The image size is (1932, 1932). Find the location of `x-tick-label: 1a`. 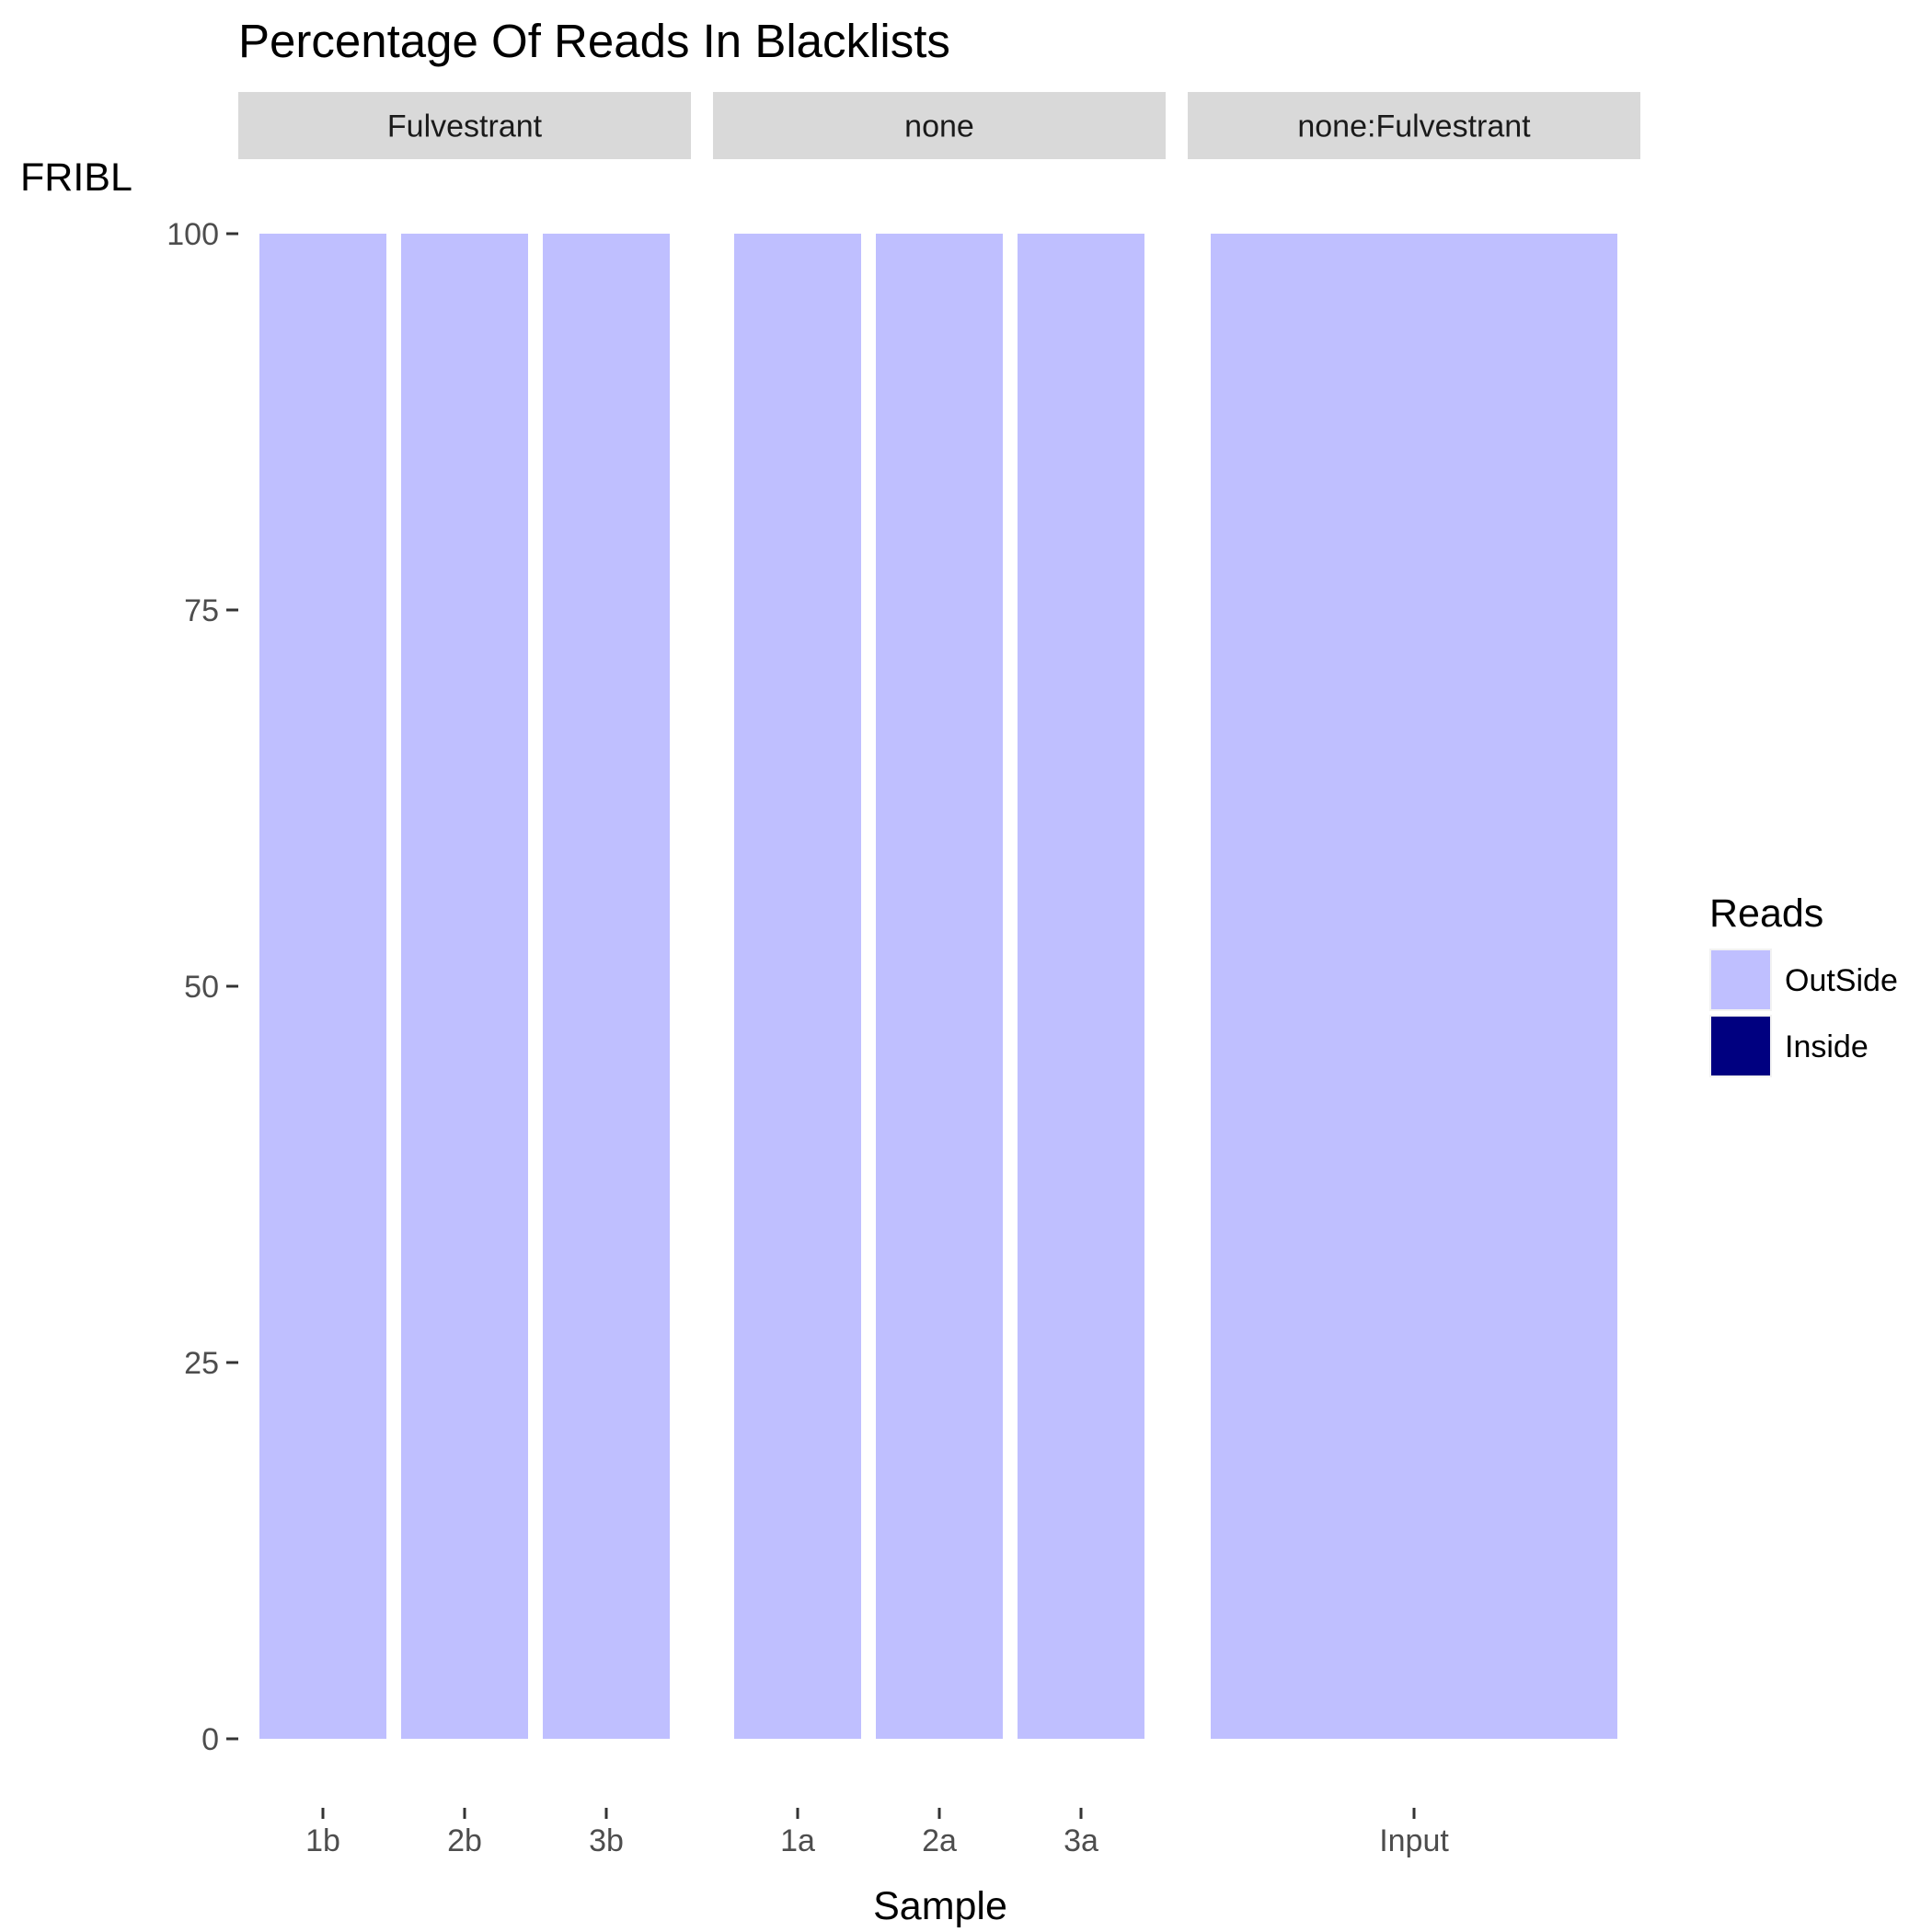

x-tick-label: 1a is located at coordinates (797, 1840).